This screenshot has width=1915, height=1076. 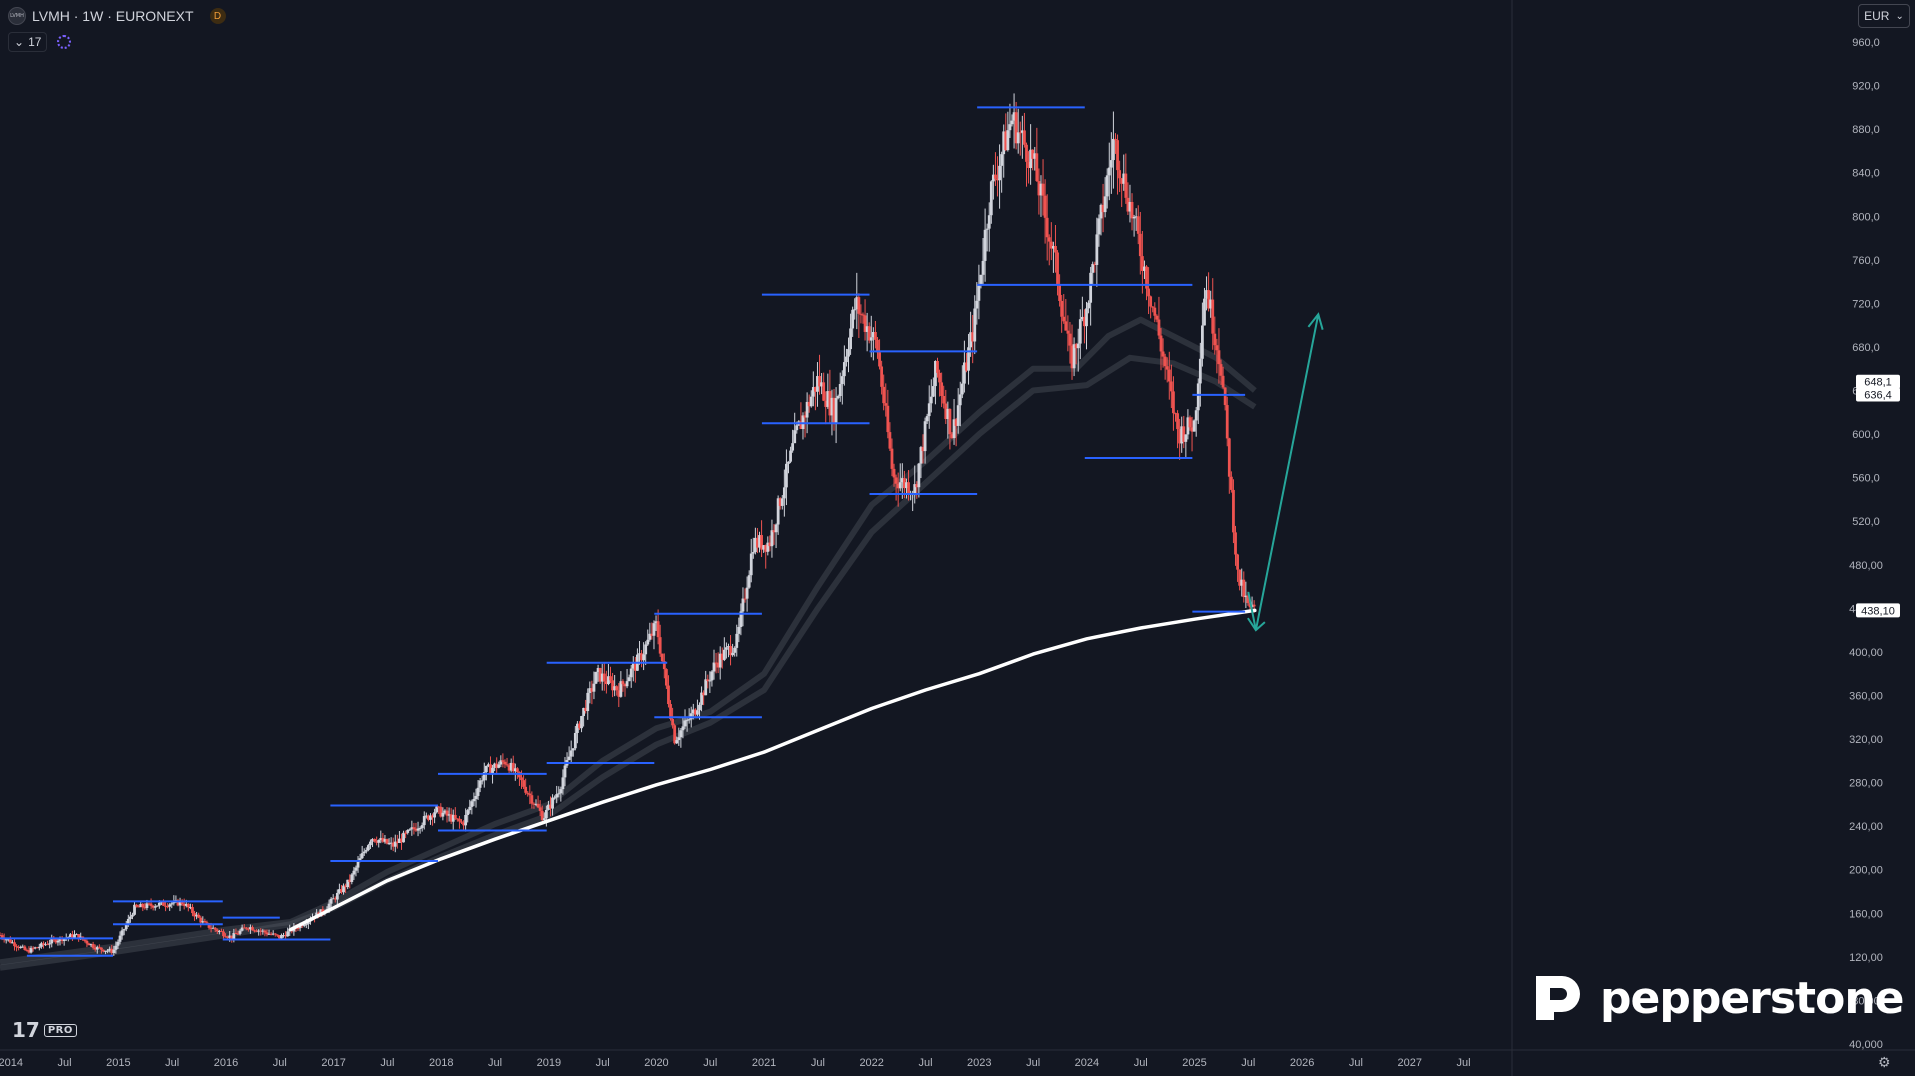 I want to click on settings-gear-icon: ⚙, so click(x=1884, y=1062).